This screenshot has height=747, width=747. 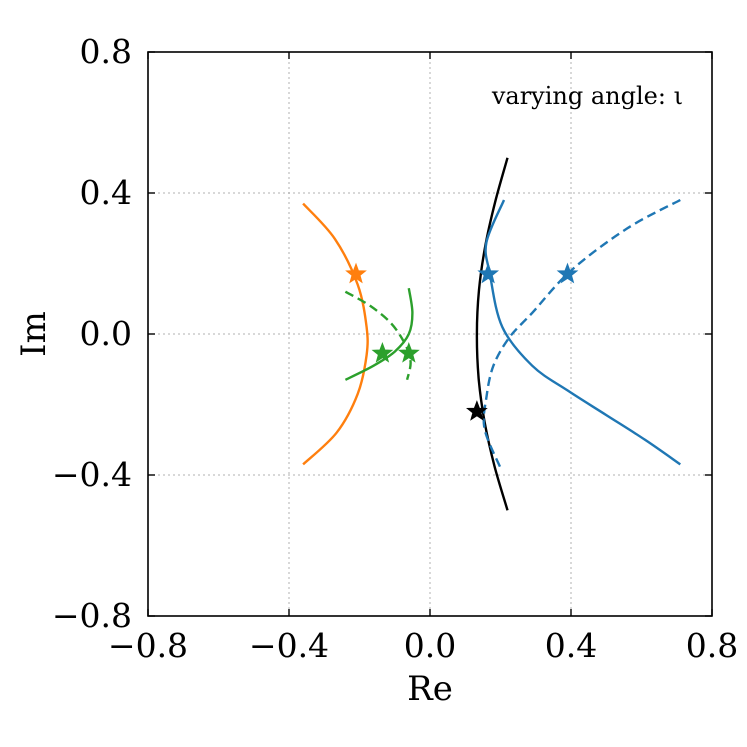 I want to click on y-tick-label: 0.8, so click(x=106, y=51).